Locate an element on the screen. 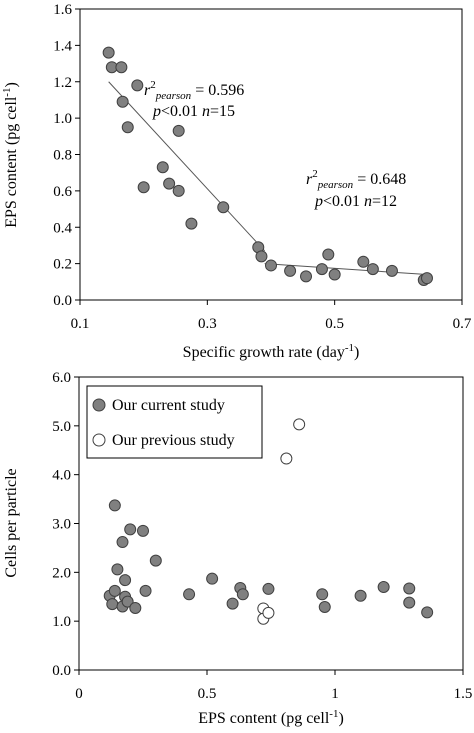  bottom-y-tick-label: 6.0 is located at coordinates (61, 378).